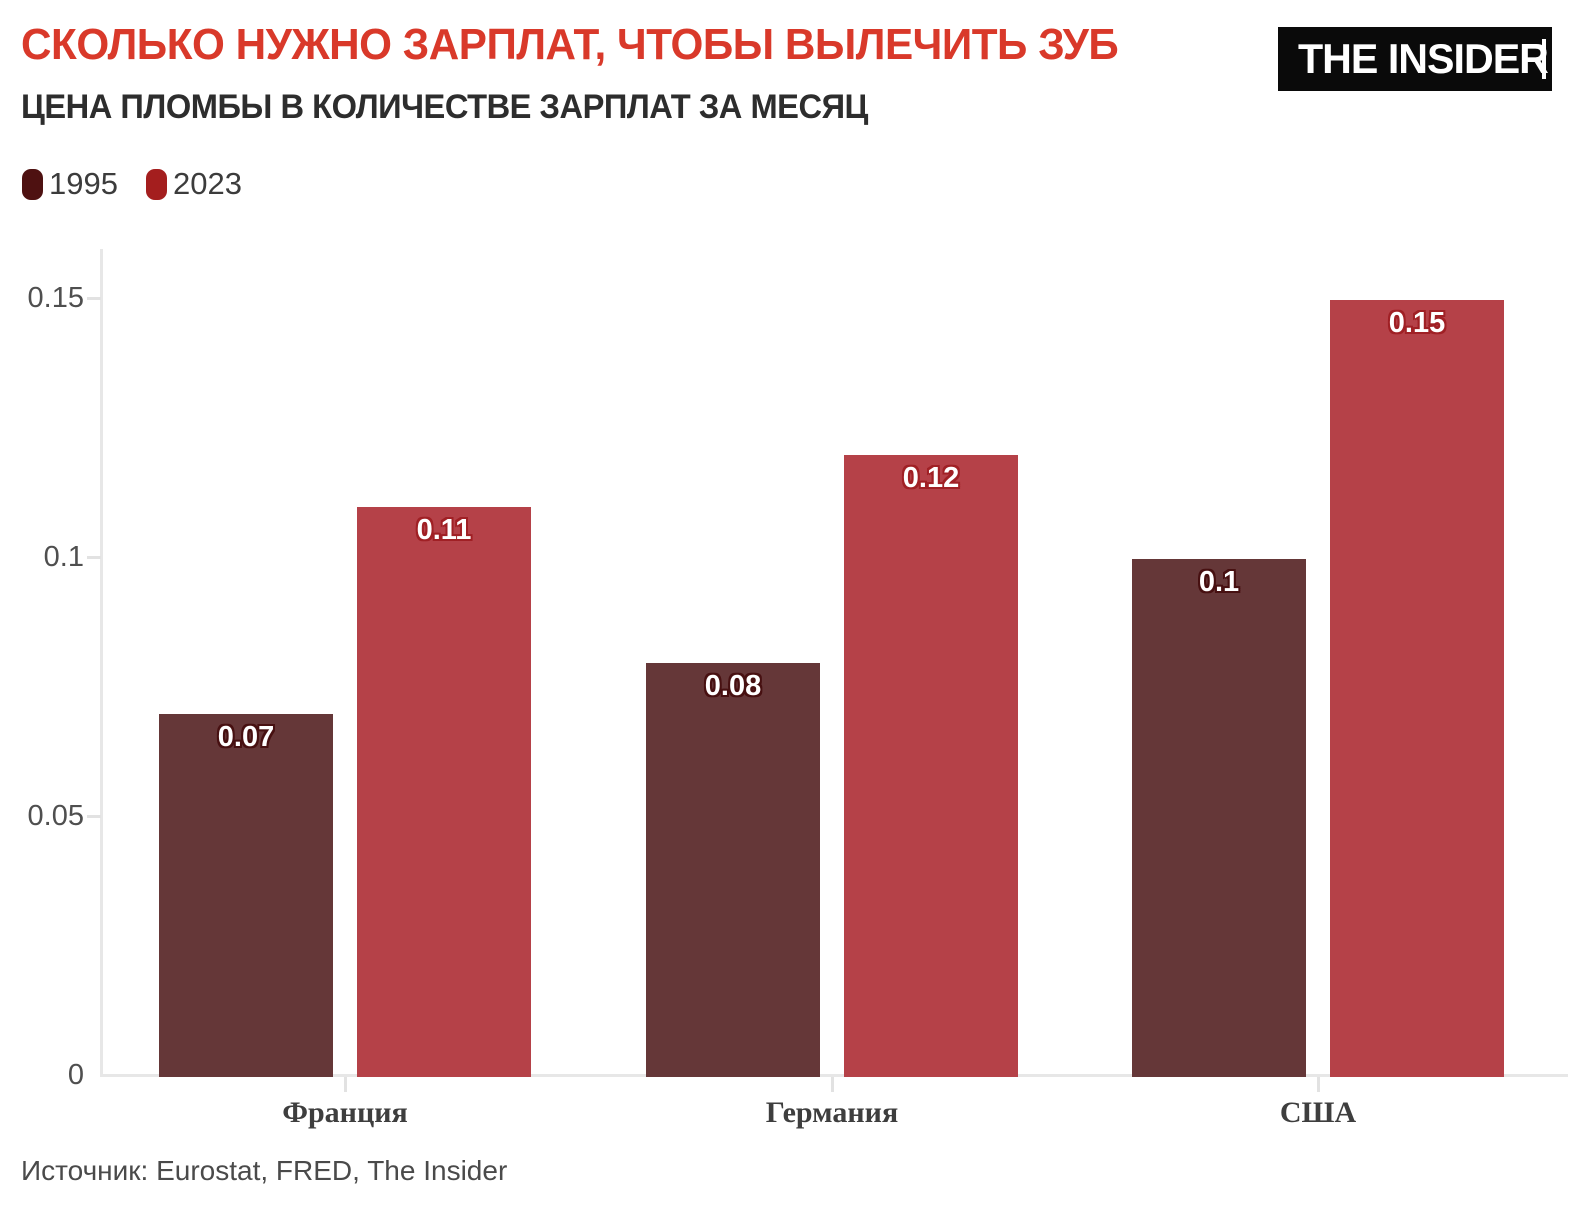 This screenshot has height=1222, width=1588. Describe the element at coordinates (55, 816) in the screenshot. I see `y-axis-label-0.05: 0.05` at that location.